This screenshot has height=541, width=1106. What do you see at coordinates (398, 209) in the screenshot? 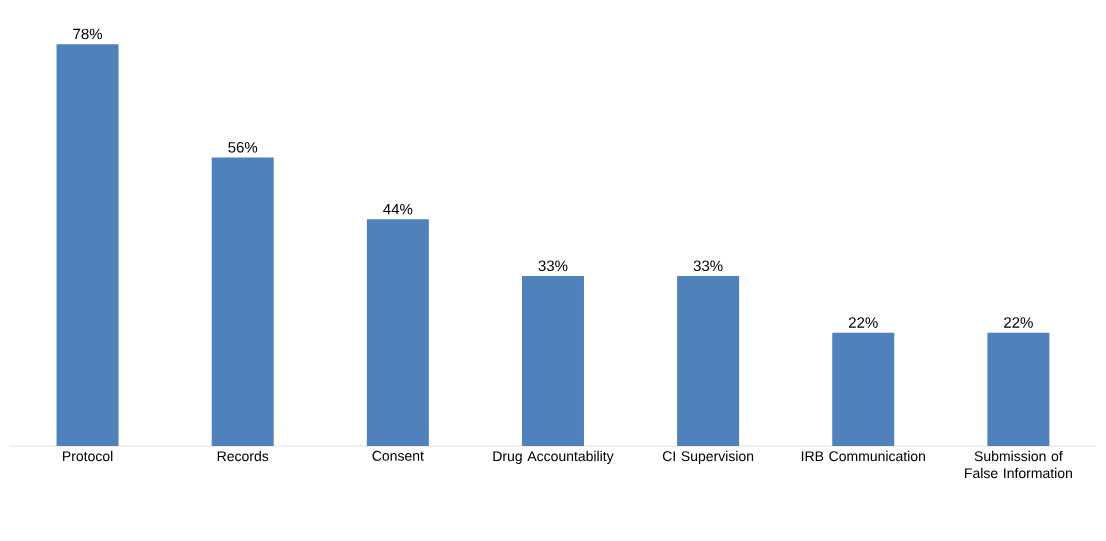
I see `data-label: 44%` at bounding box center [398, 209].